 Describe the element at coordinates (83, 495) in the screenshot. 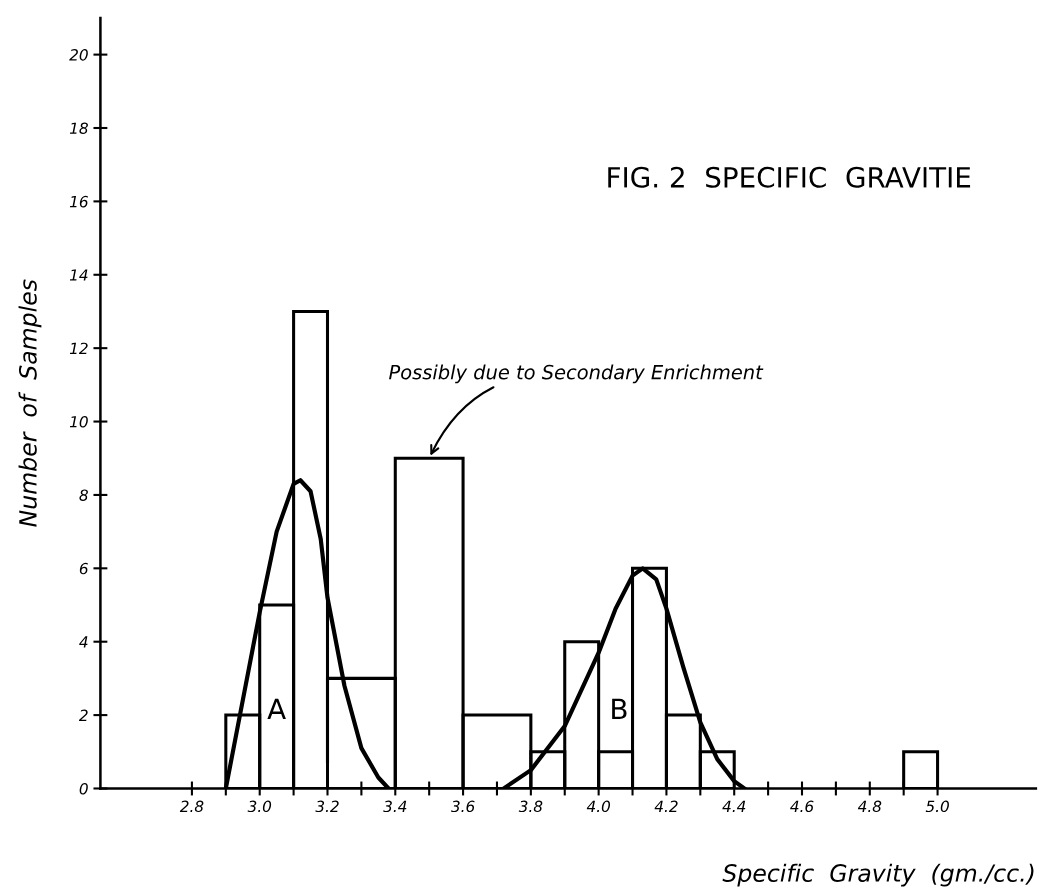

I see `y-tick-label: 8` at that location.